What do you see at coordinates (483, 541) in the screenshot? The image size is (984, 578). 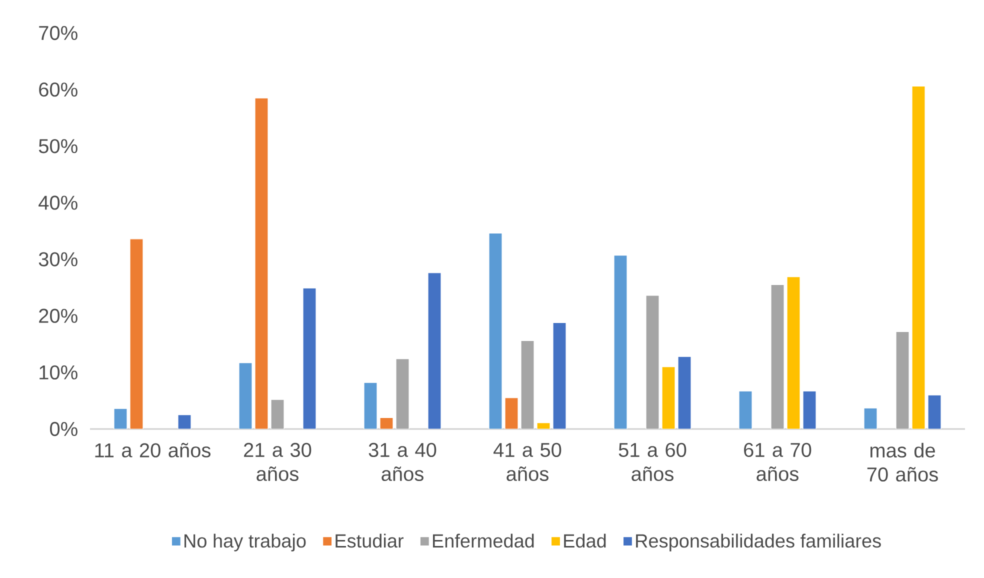 I see `legend-label: Enfermedad` at bounding box center [483, 541].